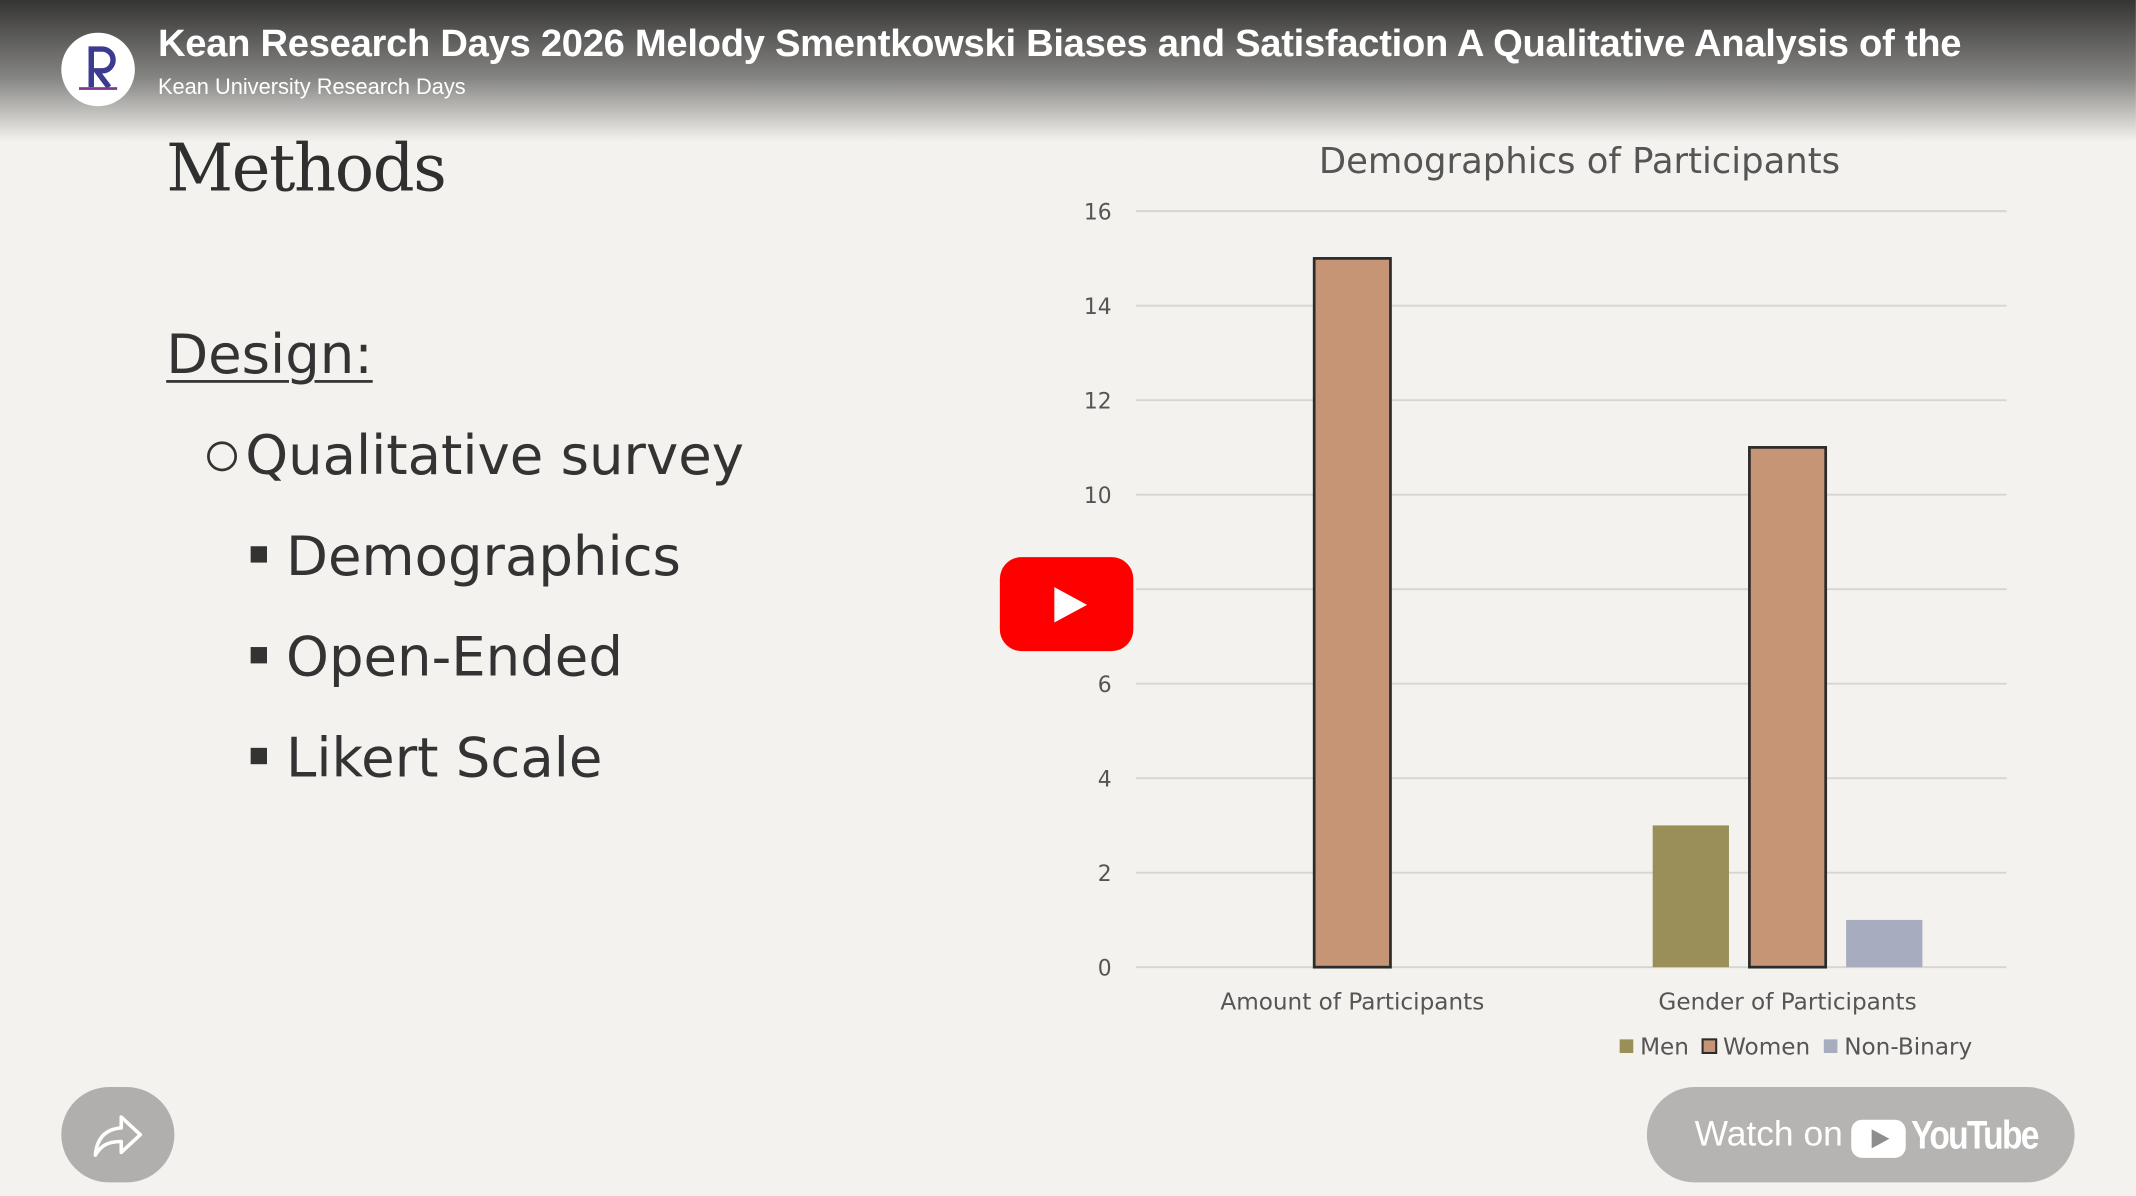  I want to click on watch-on-youtube-button: Watch on YouTube, so click(1860, 1135).